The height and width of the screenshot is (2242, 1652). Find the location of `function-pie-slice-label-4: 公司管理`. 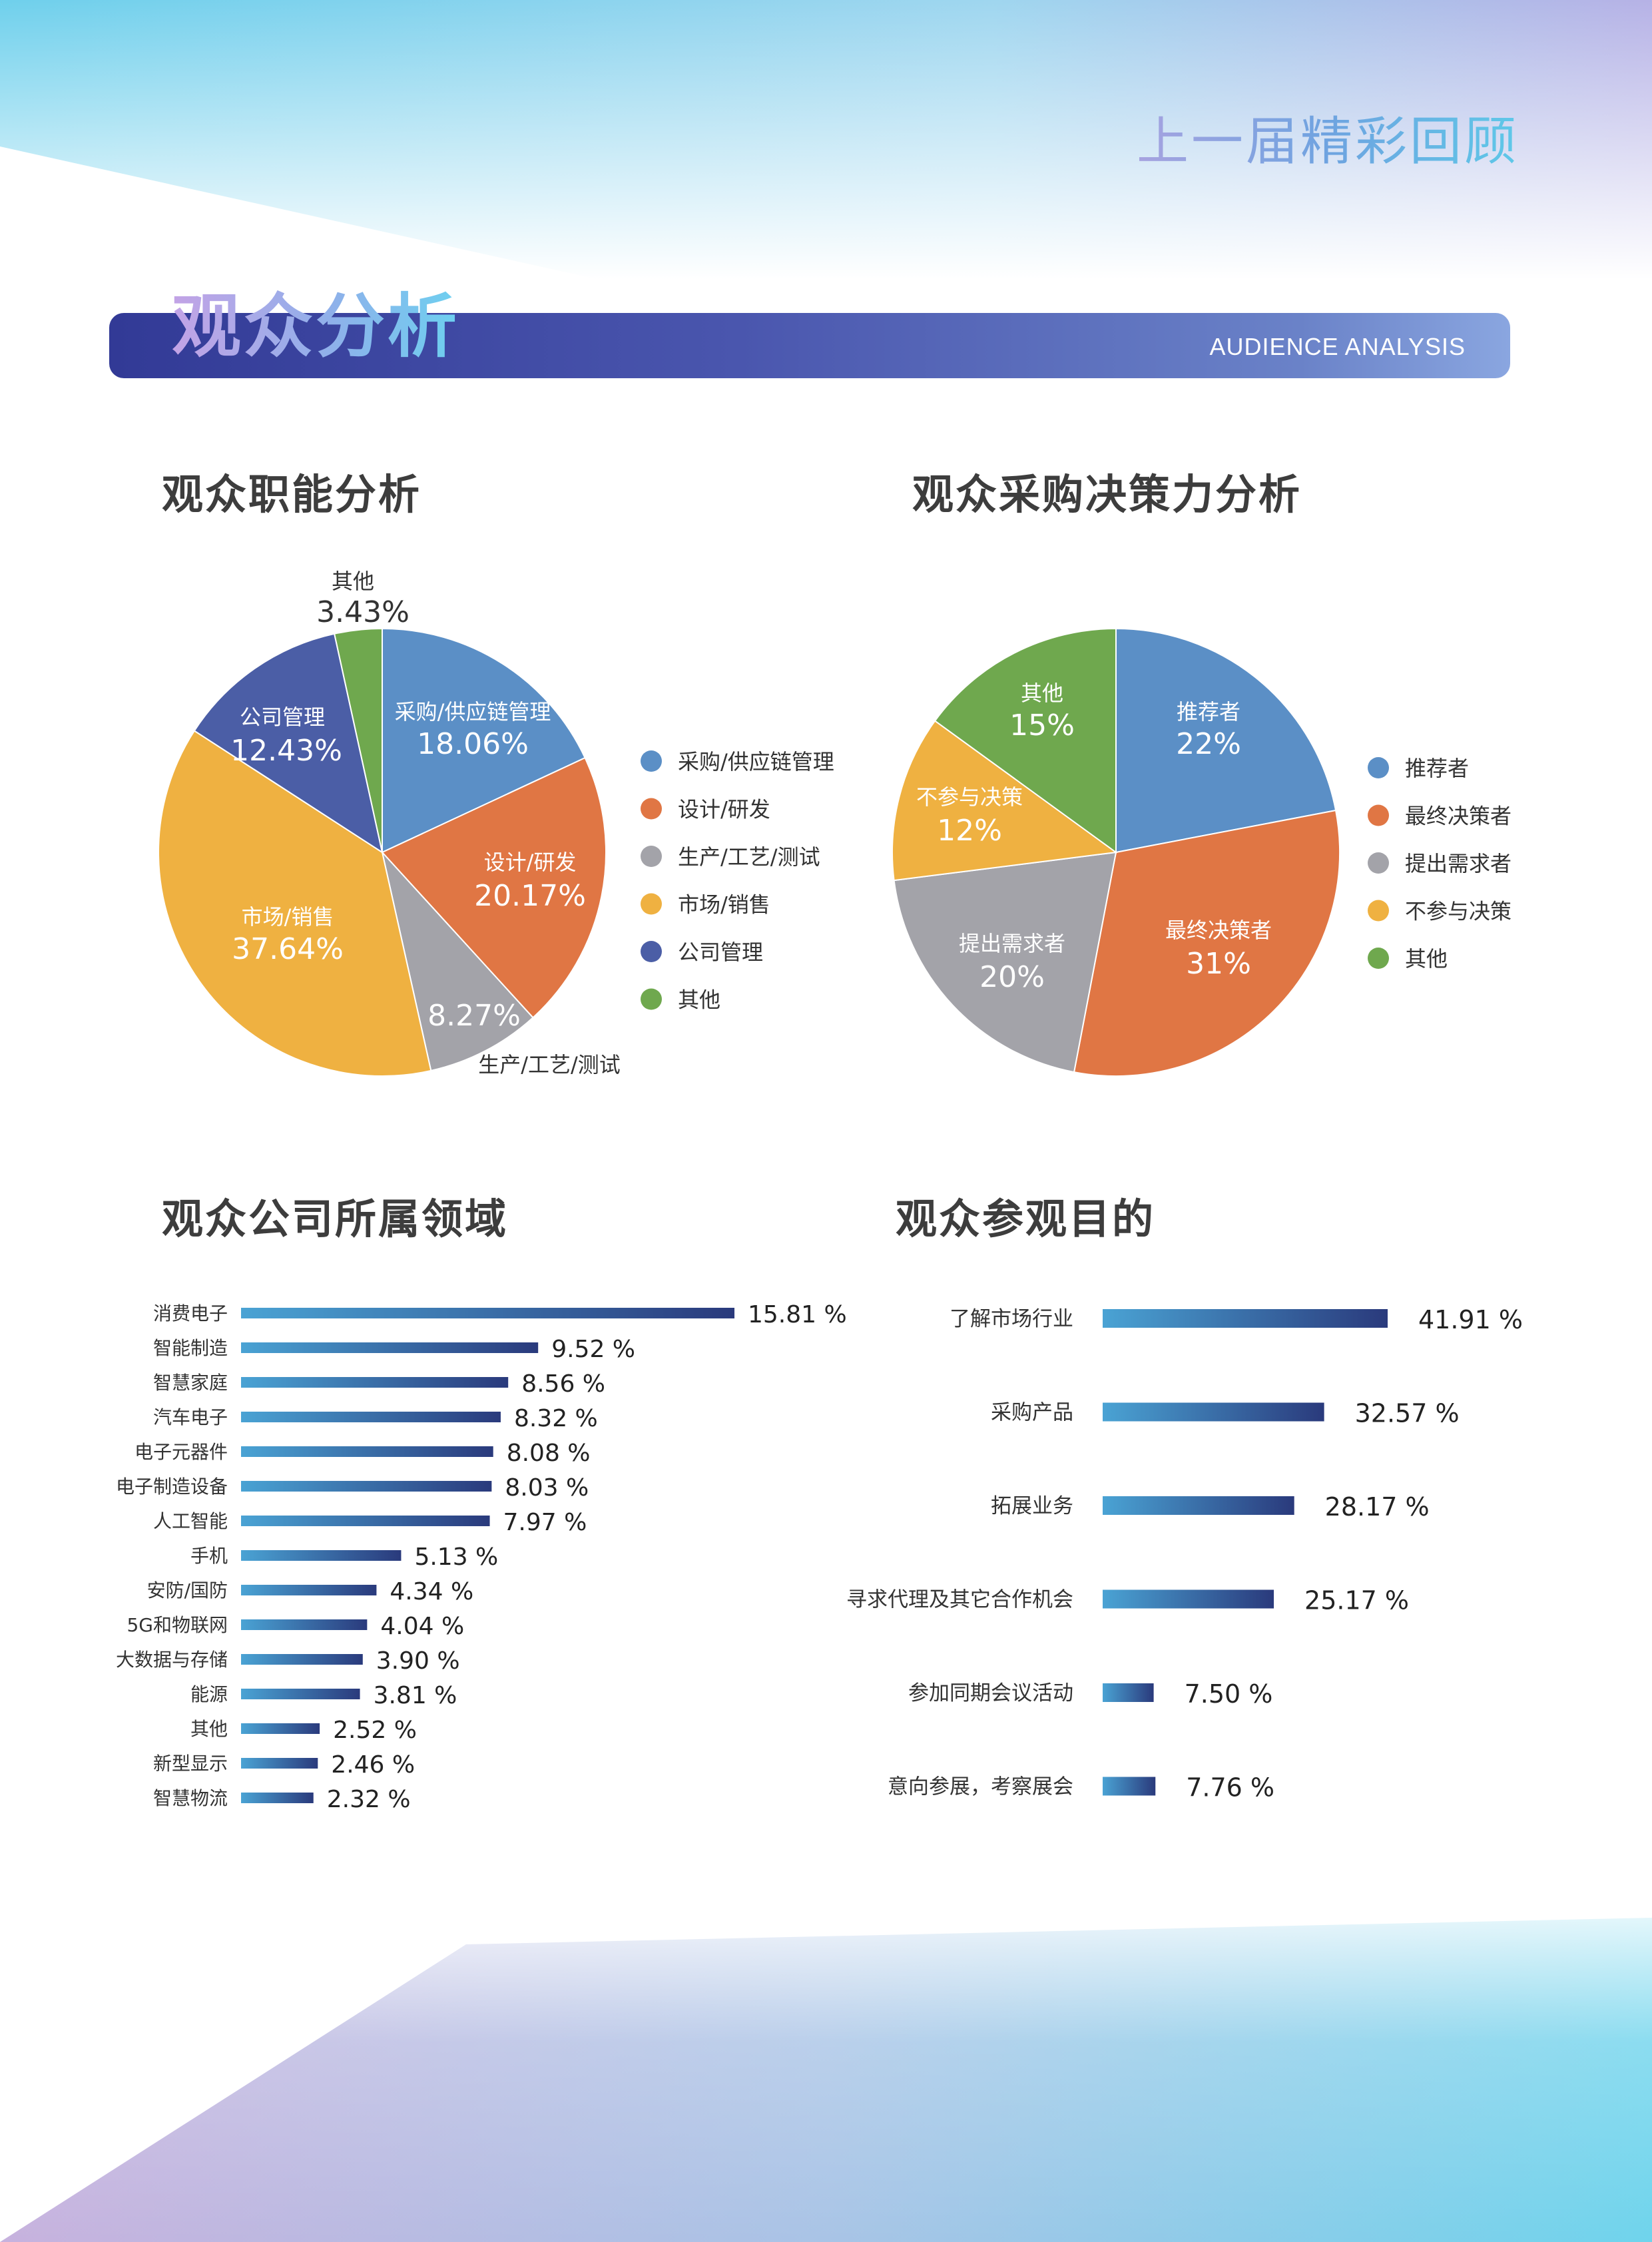

function-pie-slice-label-4: 公司管理 is located at coordinates (282, 717).